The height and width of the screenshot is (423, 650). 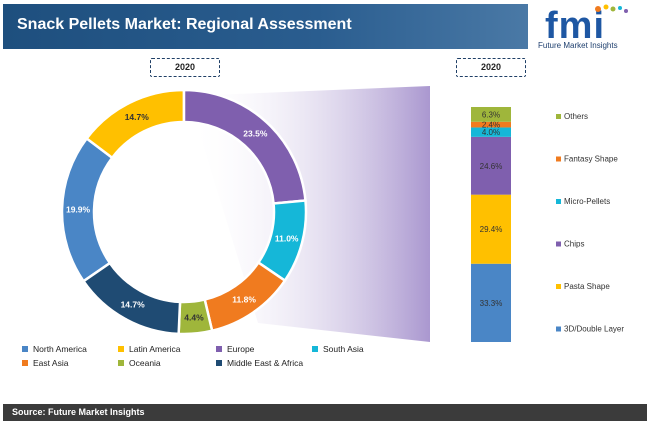 What do you see at coordinates (591, 159) in the screenshot?
I see `bar-legend-item-fantasy-shape: Fantasy Shape` at bounding box center [591, 159].